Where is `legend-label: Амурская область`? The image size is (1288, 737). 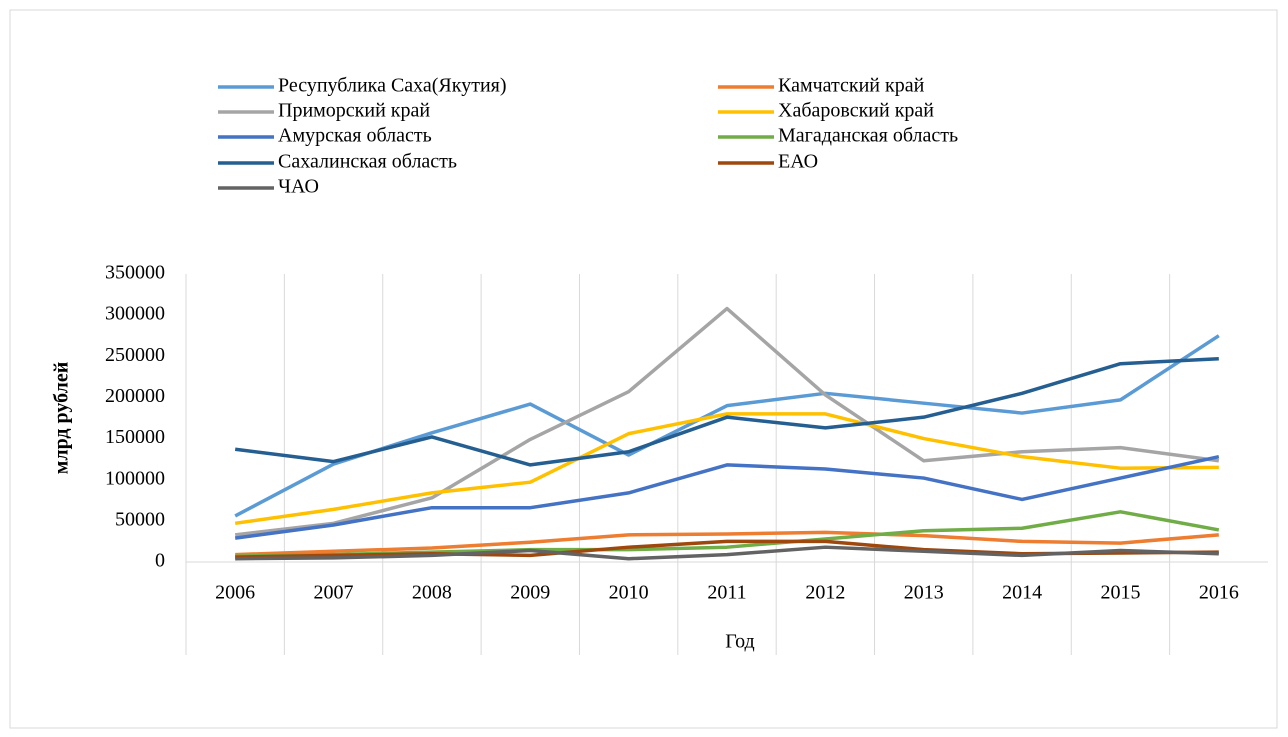 legend-label: Амурская область is located at coordinates (355, 136).